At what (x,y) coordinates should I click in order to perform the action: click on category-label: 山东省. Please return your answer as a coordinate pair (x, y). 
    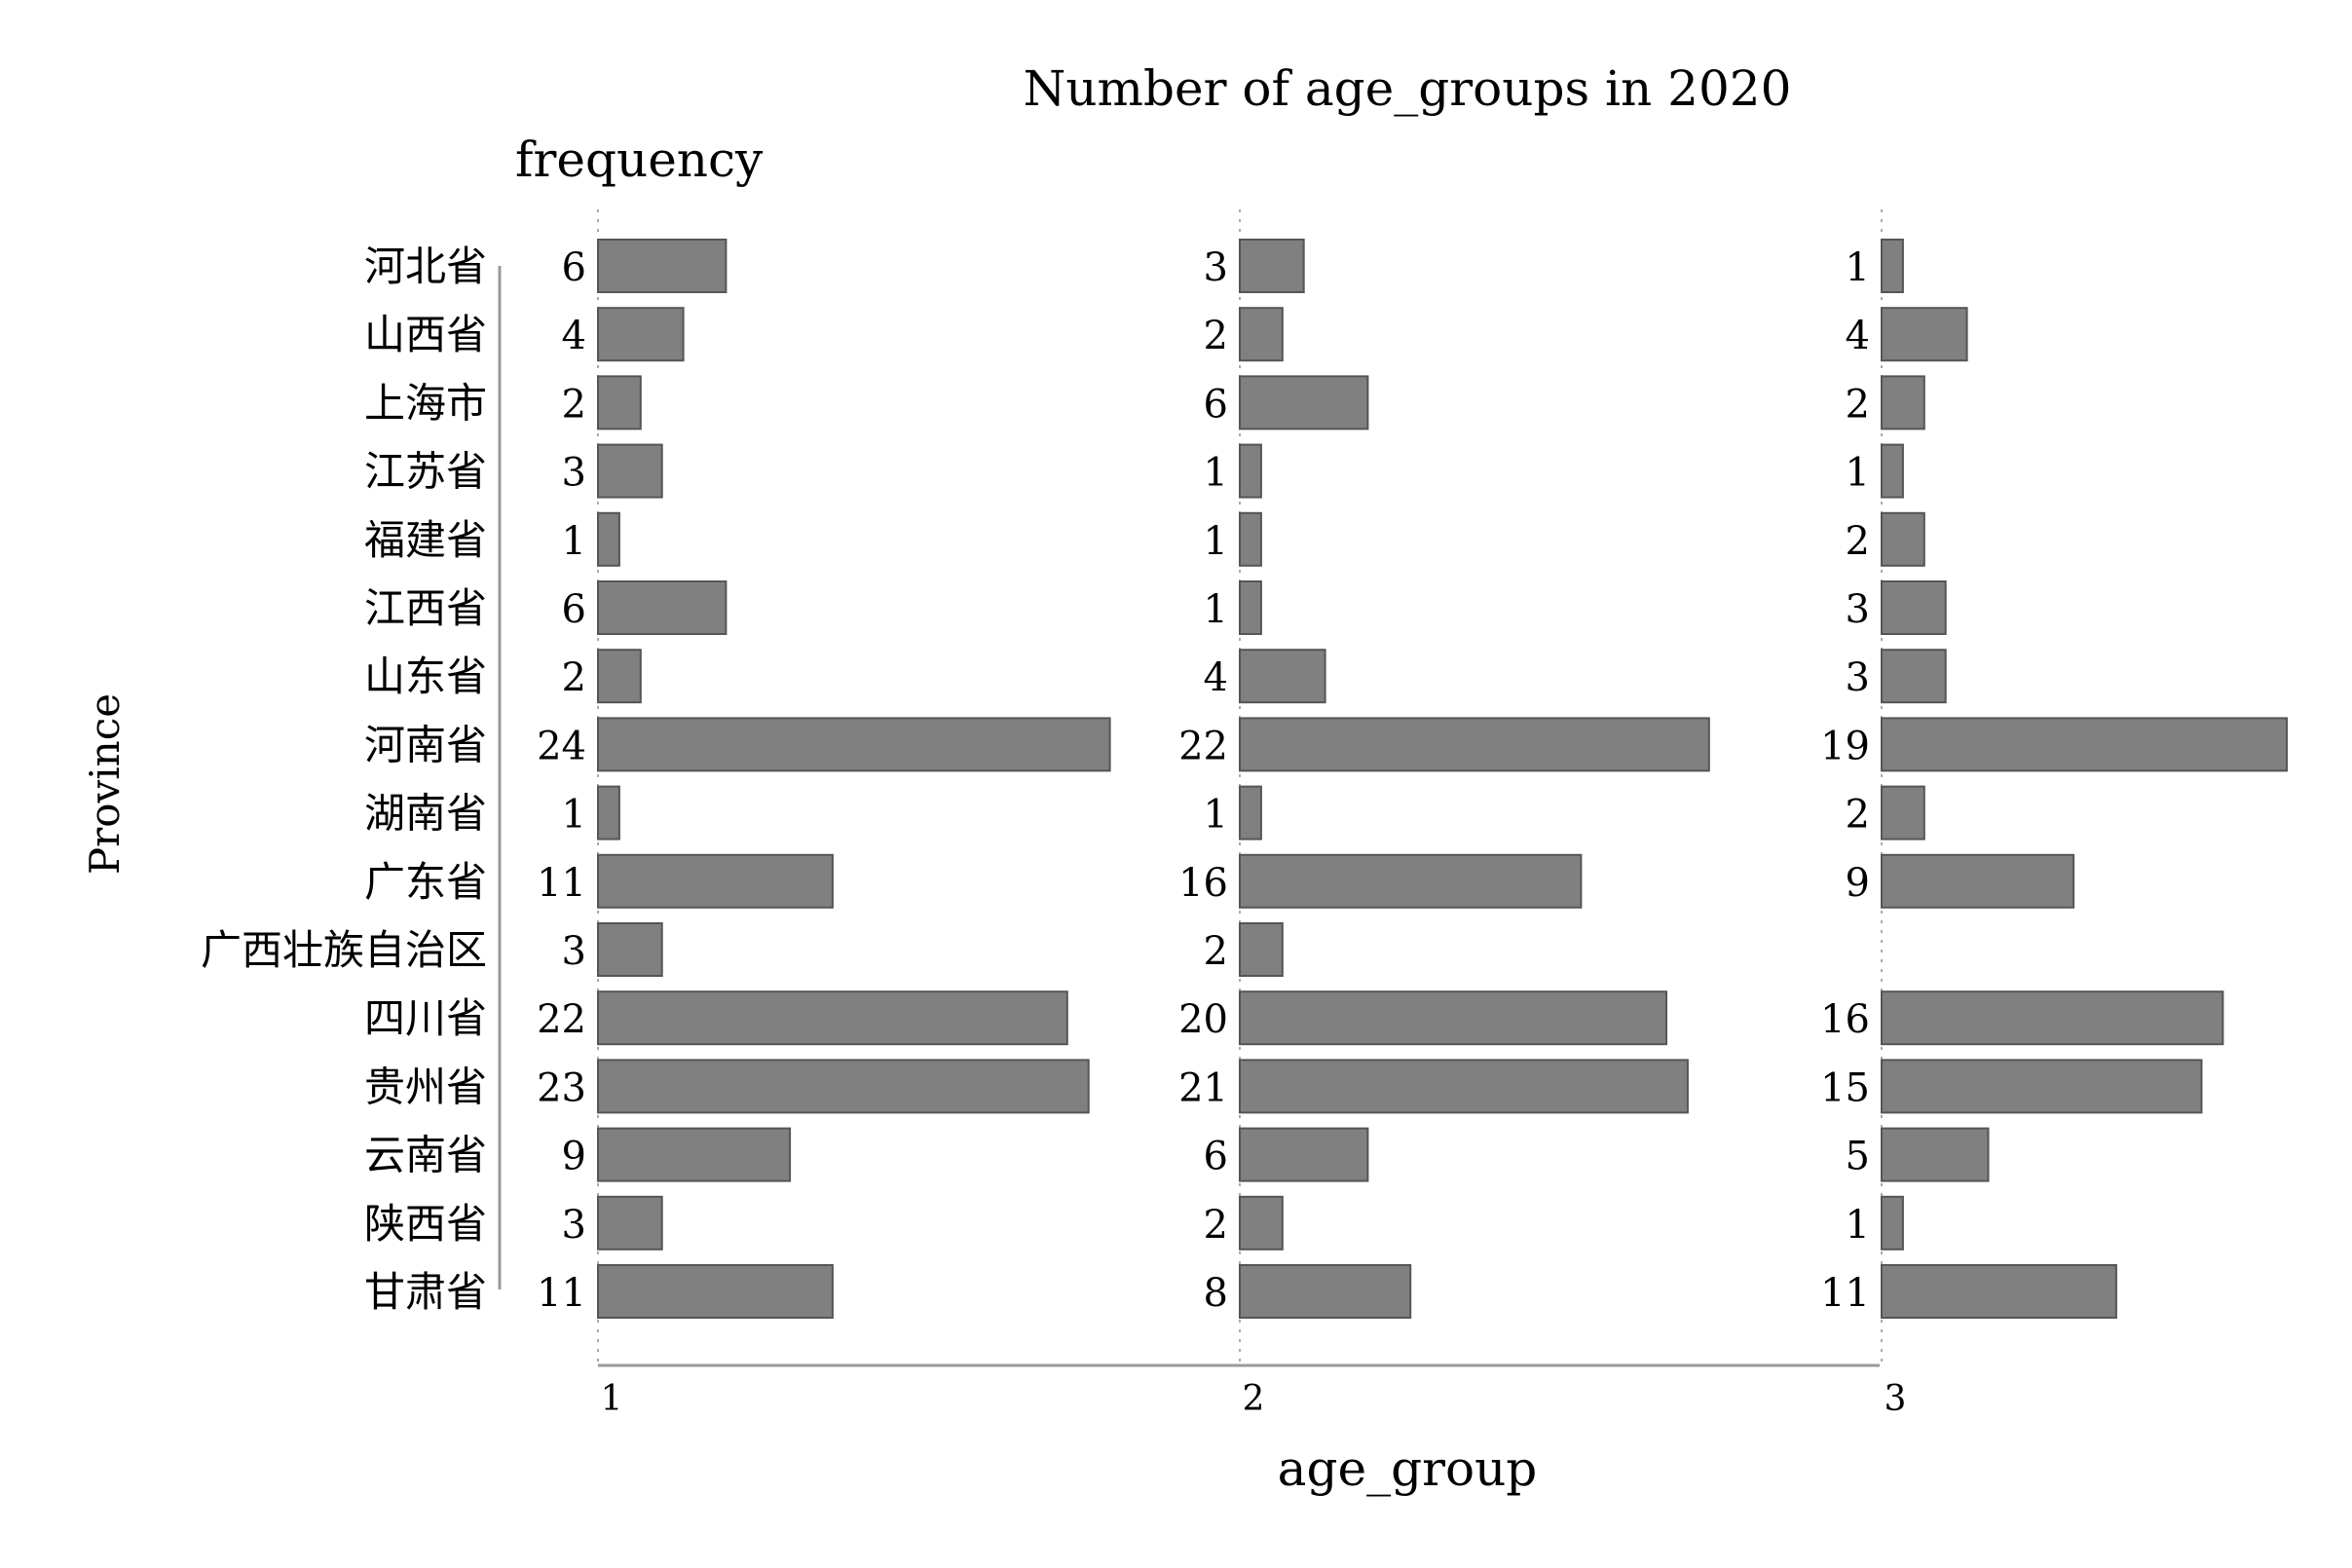
    Looking at the image, I should click on (425, 676).